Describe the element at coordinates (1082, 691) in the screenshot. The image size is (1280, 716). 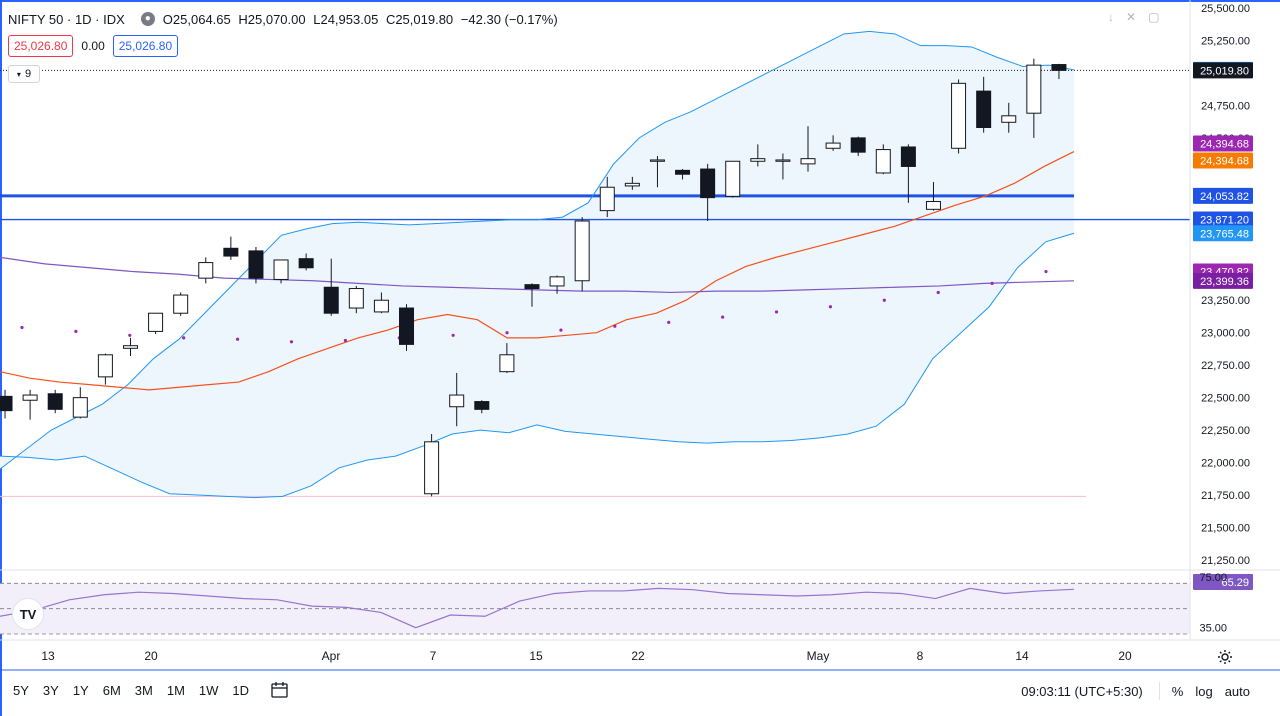
I see `clock-readout: 09:03:11 (UTC+5:30)` at that location.